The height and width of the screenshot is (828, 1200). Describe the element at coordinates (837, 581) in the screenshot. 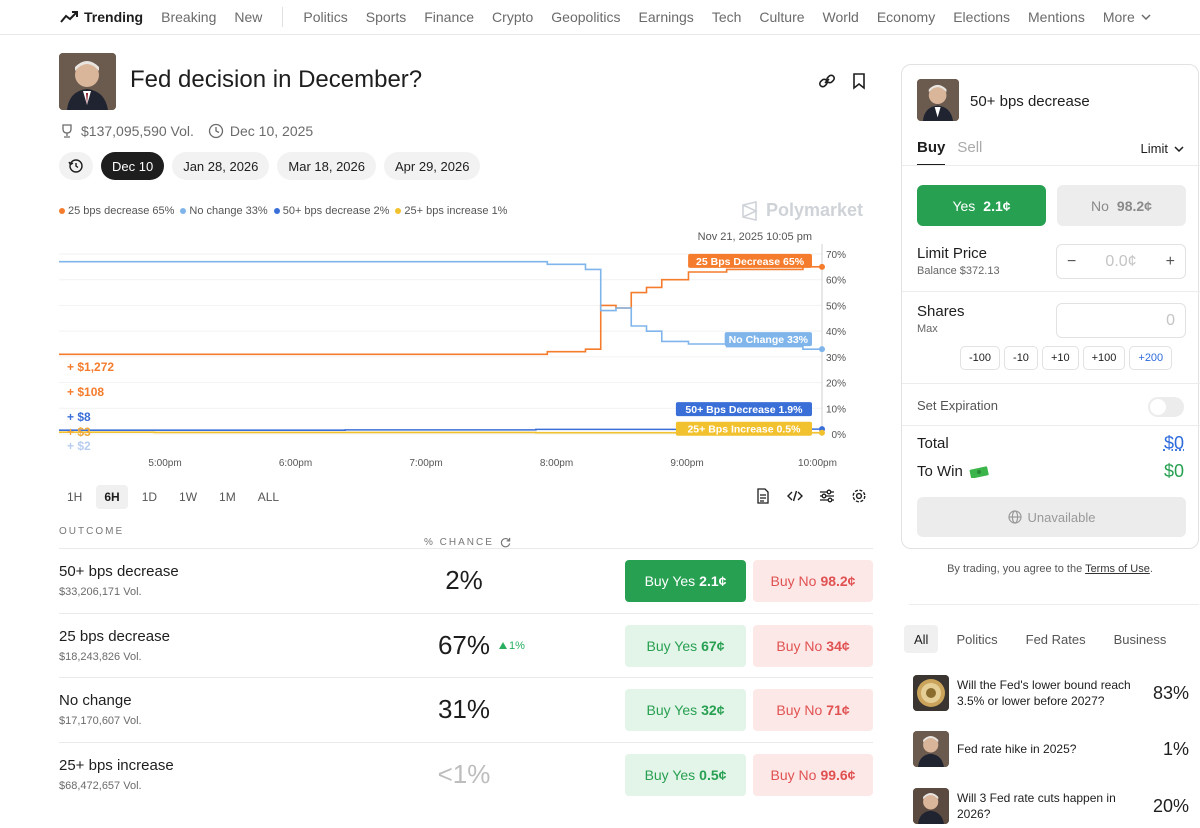

I see `buy-no-price: 98.2¢` at that location.